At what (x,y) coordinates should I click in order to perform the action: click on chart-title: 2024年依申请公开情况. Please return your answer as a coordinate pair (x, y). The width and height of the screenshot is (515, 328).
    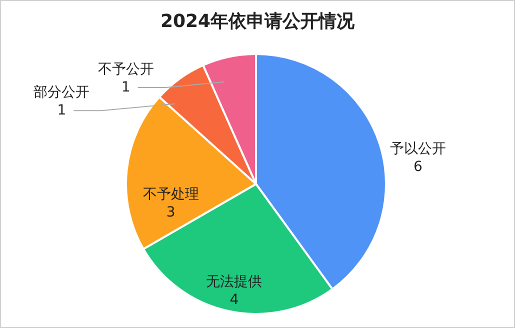
    Looking at the image, I should click on (257, 21).